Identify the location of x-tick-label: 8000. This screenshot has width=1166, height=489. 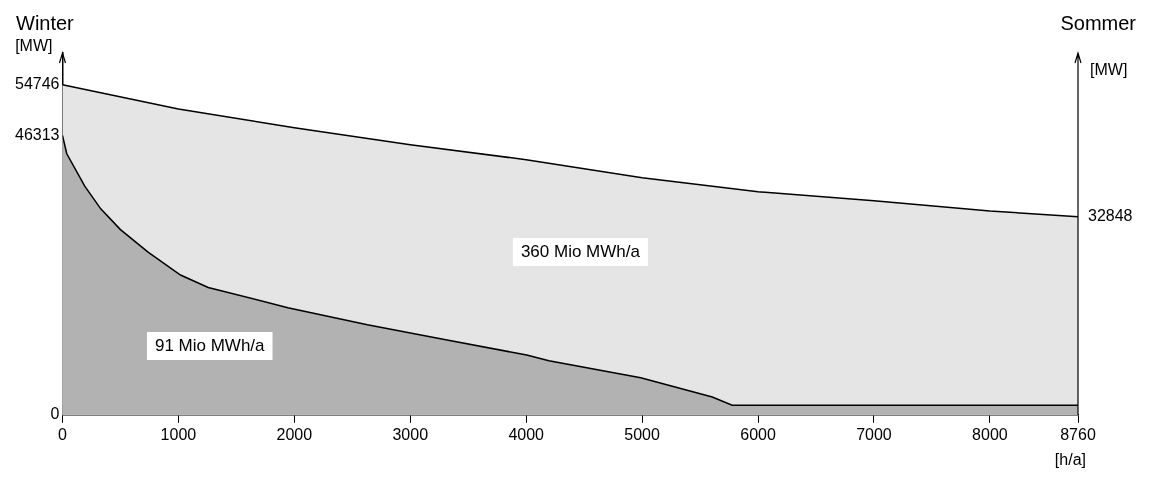
(990, 434).